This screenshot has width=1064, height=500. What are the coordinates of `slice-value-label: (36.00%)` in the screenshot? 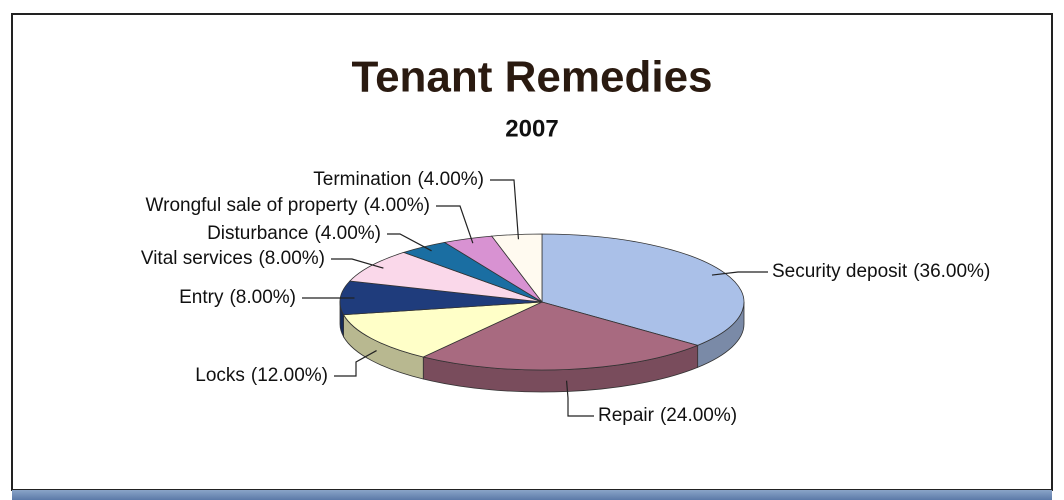 It's located at (951, 271).